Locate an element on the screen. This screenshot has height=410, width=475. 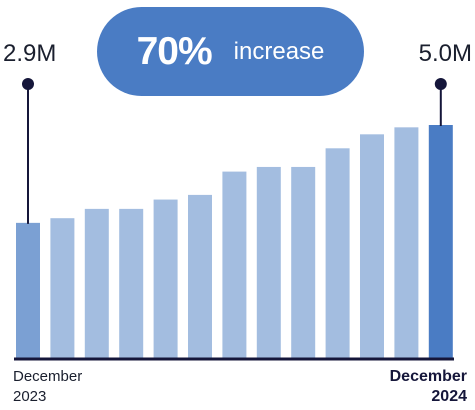
end-value-label: 5.0M is located at coordinates (445, 53).